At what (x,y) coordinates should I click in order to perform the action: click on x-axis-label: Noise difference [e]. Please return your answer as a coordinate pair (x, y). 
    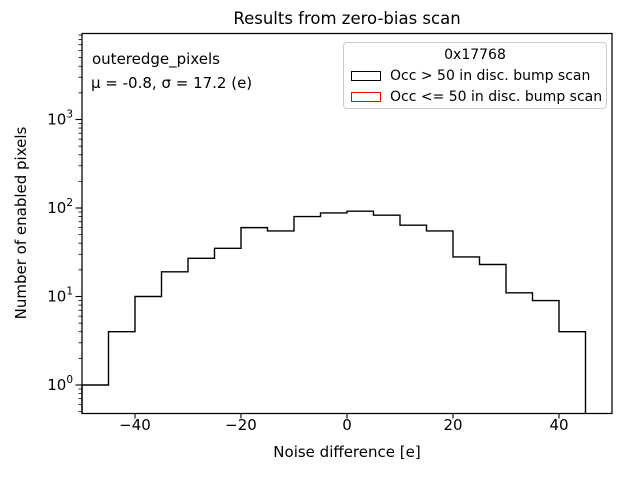
    Looking at the image, I should click on (347, 452).